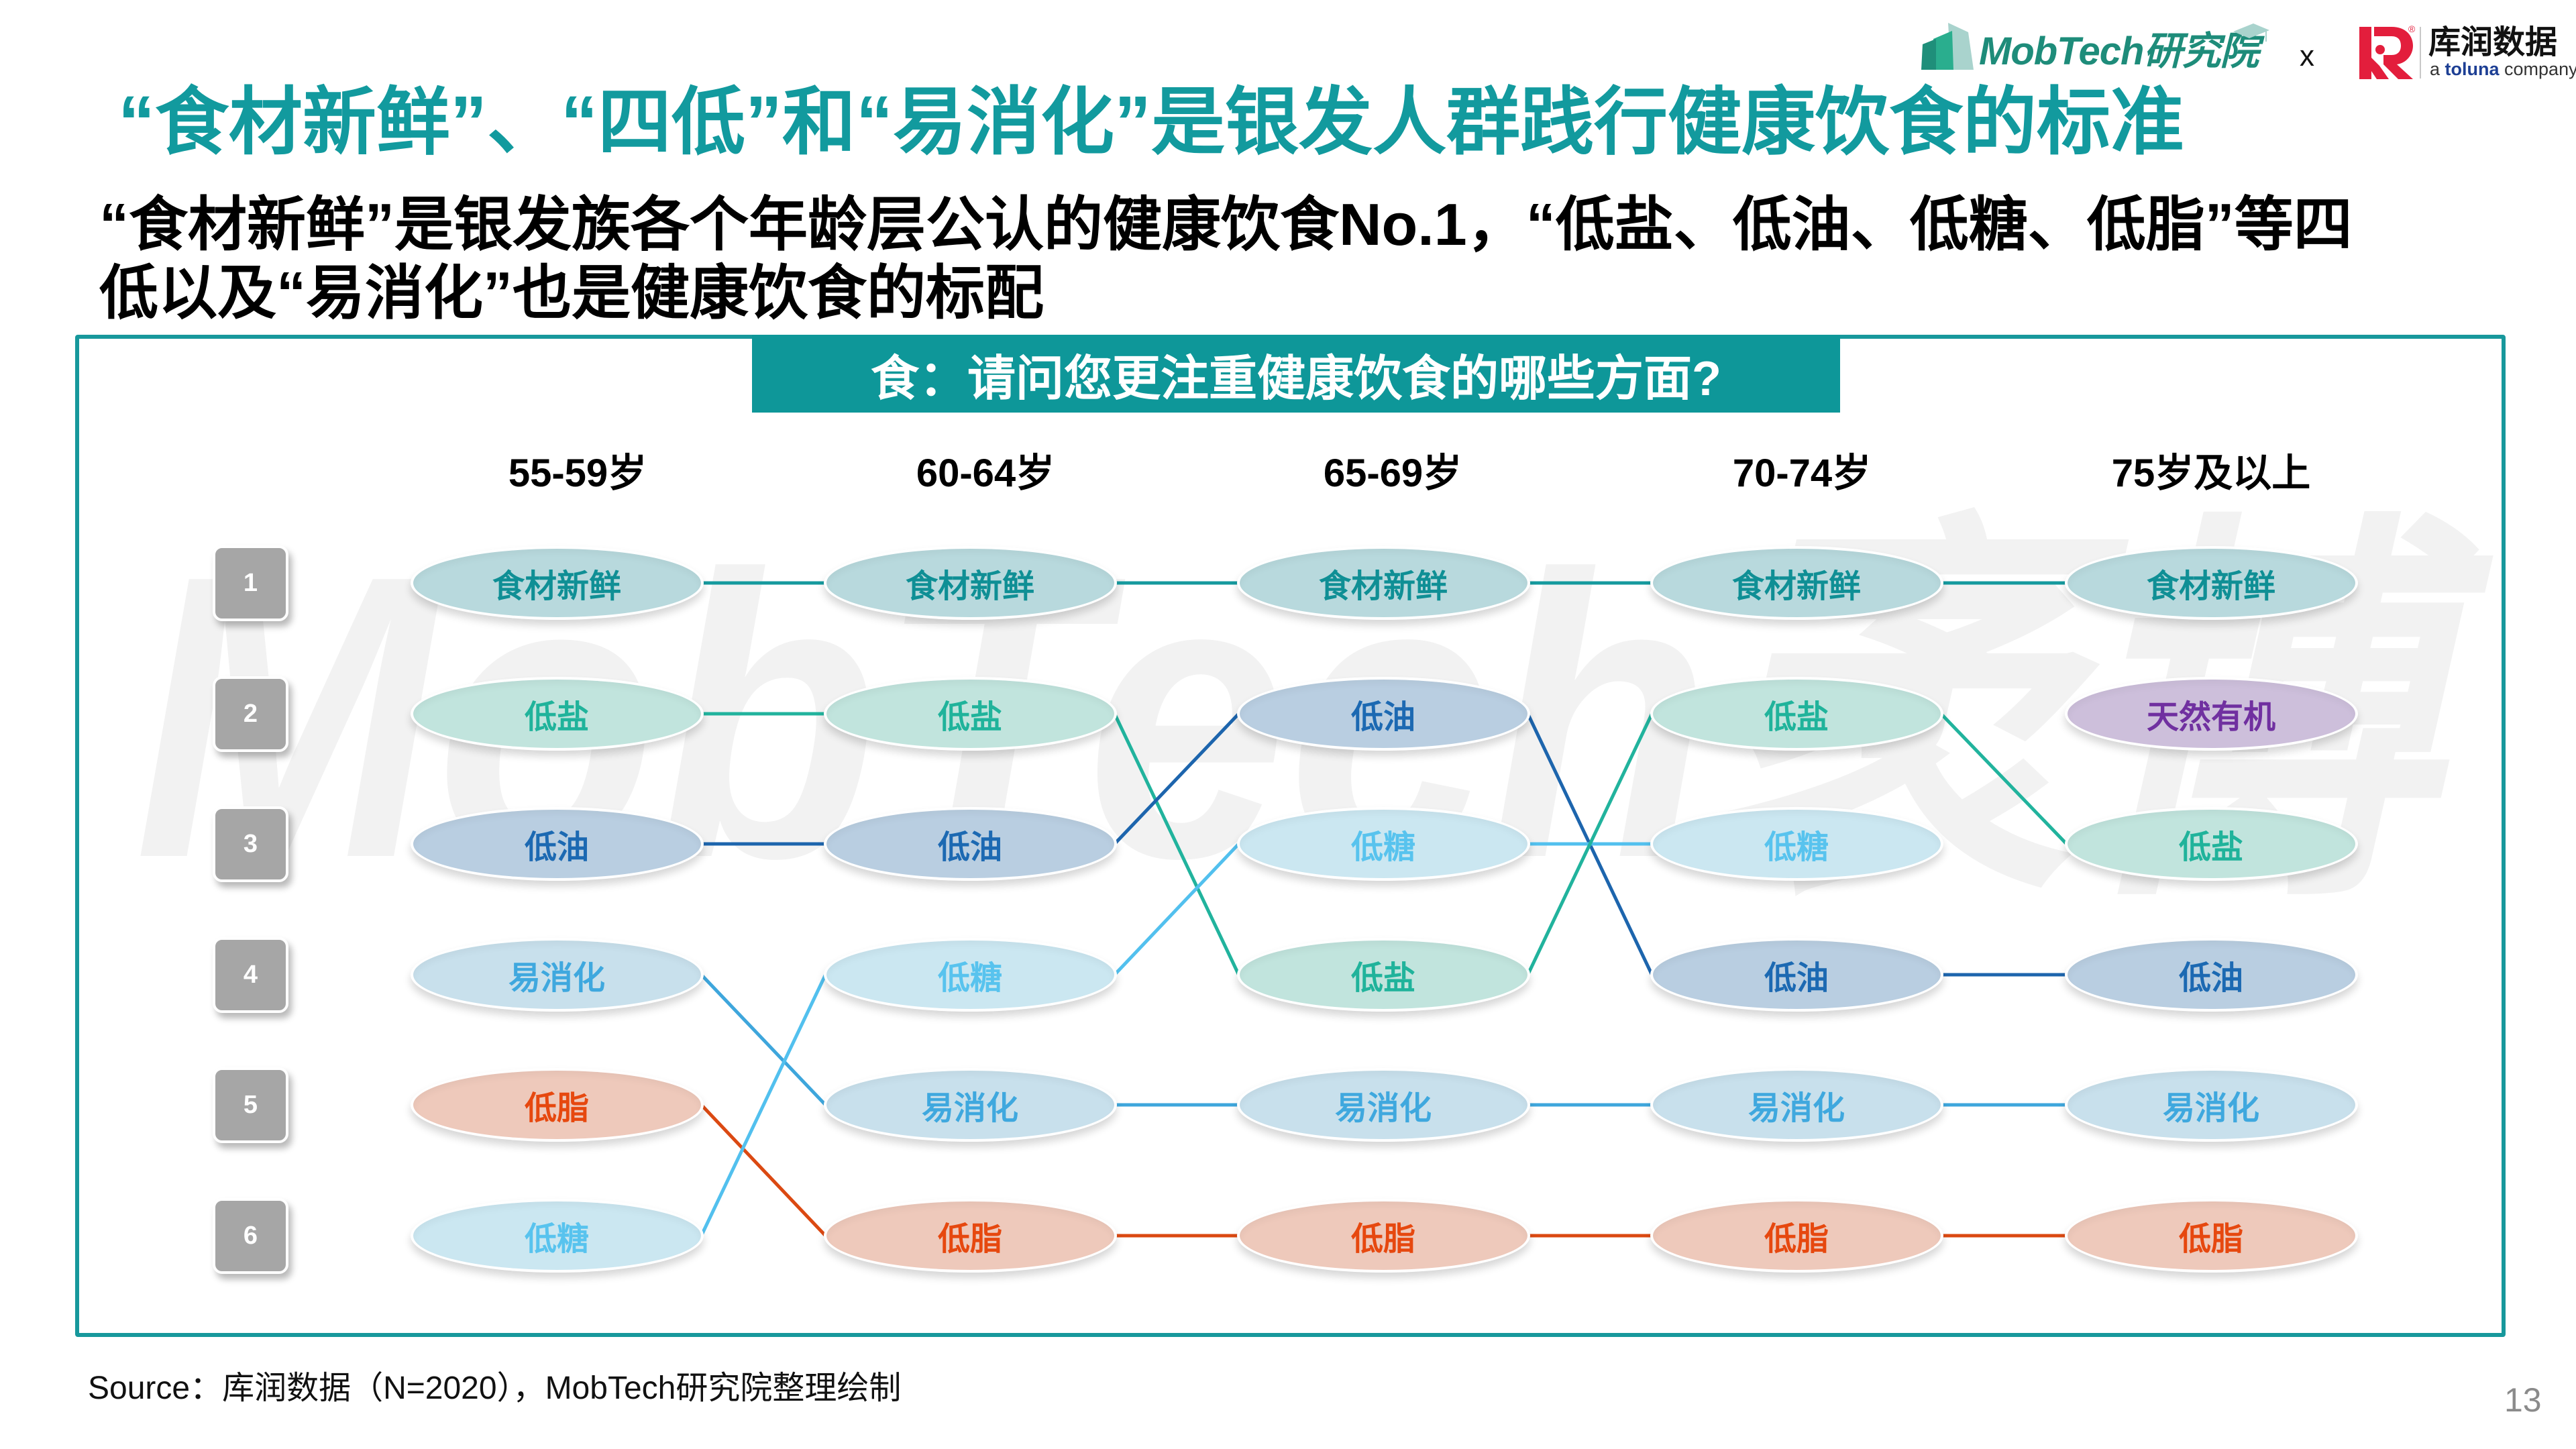  What do you see at coordinates (1928, 54) in the screenshot?
I see `logo-building-front` at bounding box center [1928, 54].